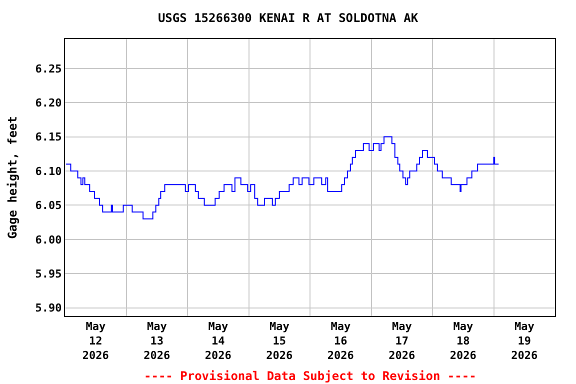 This screenshot has height=384, width=576. I want to click on y-tick-label: 6.05, so click(48, 205).